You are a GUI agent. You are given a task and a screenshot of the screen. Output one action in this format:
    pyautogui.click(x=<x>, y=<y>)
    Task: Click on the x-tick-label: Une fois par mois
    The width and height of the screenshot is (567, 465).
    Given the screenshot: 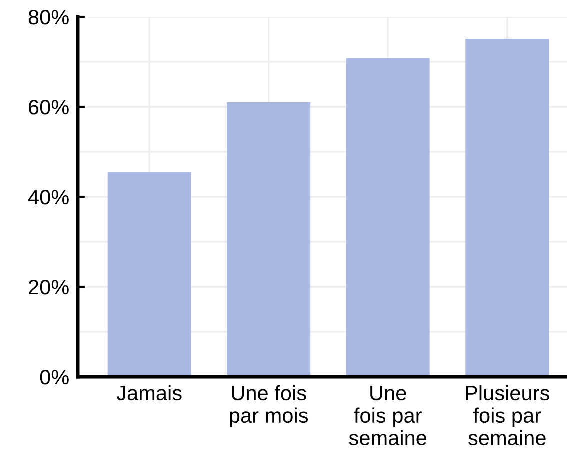 What is the action you would take?
    pyautogui.click(x=269, y=406)
    